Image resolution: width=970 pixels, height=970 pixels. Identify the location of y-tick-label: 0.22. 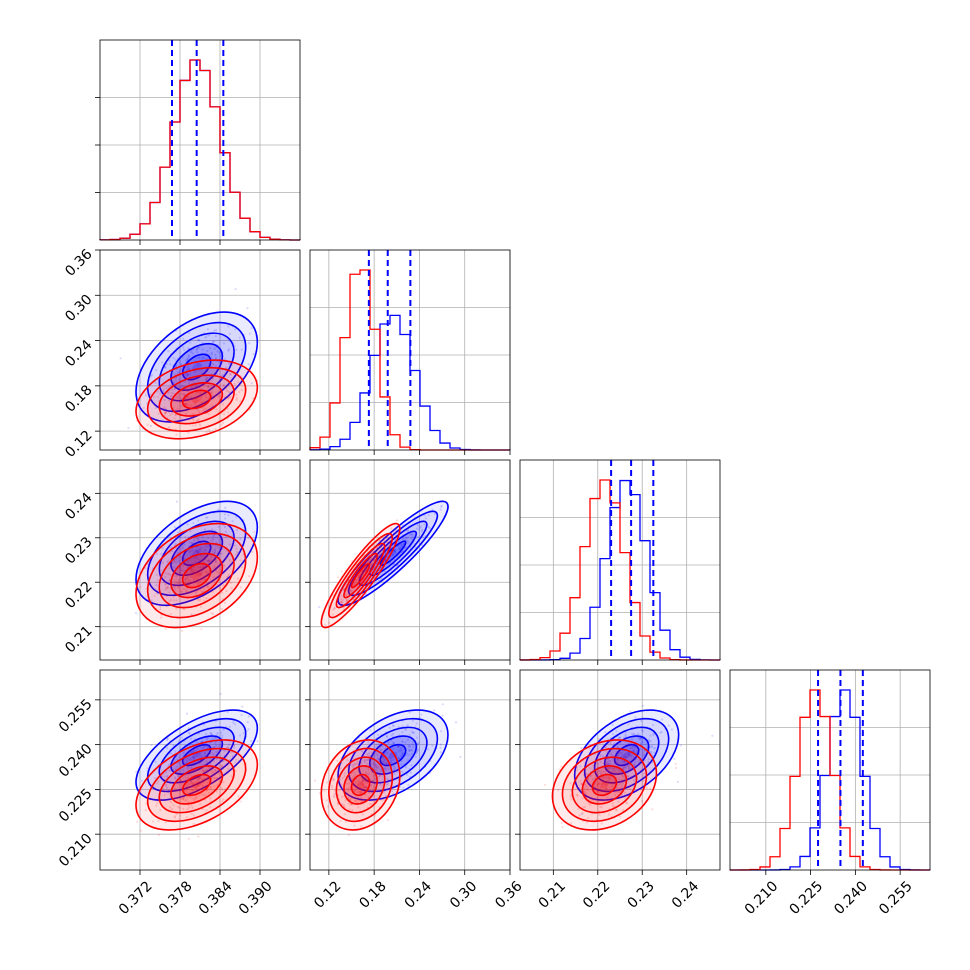
(78, 595).